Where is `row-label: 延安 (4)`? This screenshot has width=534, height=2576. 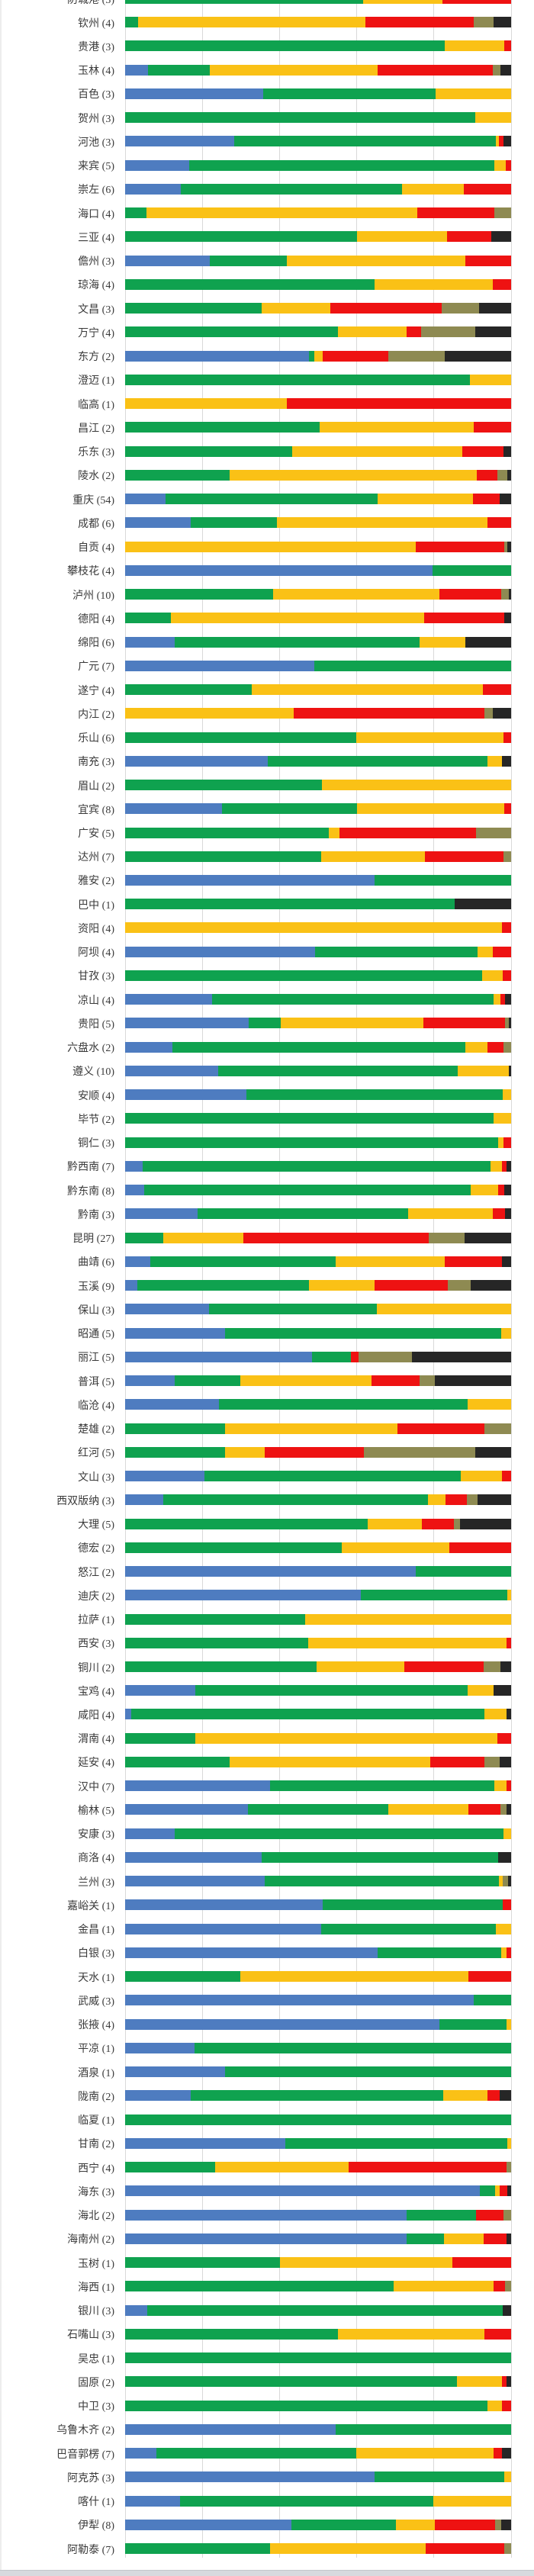
row-label: 延安 (4) is located at coordinates (96, 1764).